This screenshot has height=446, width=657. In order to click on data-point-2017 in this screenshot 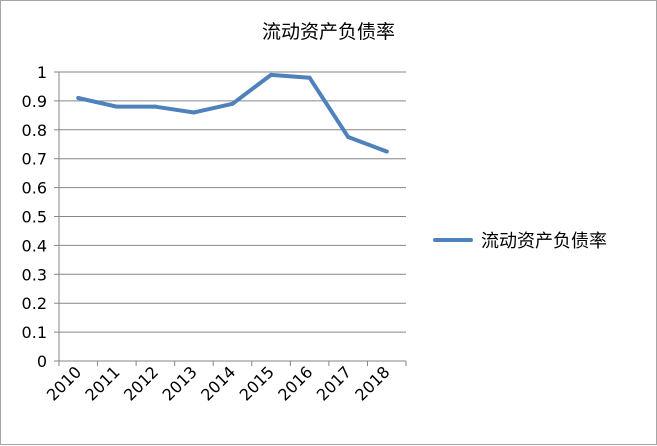, I will do `click(348, 137)`.